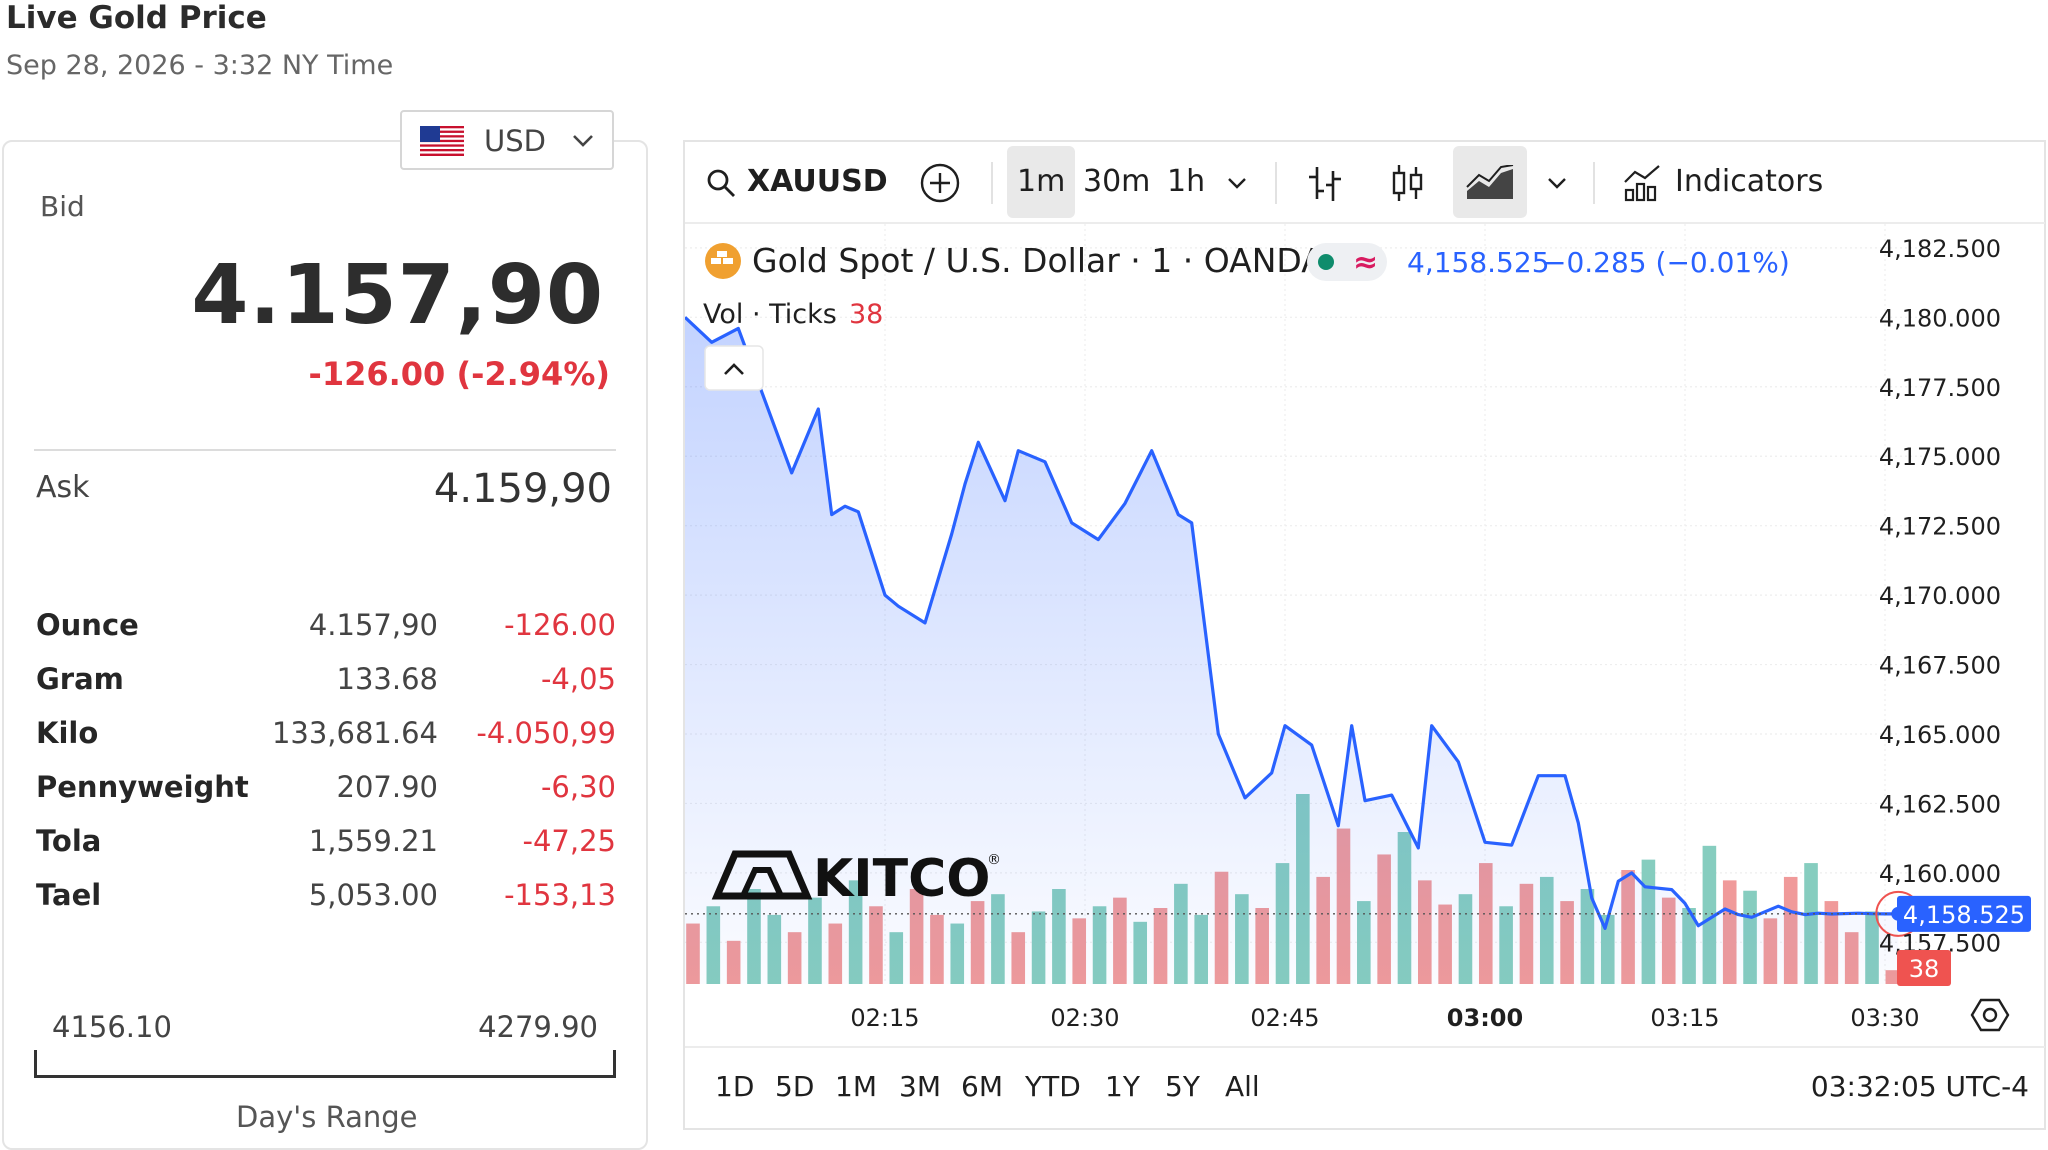  Describe the element at coordinates (795, 1086) in the screenshot. I see `range-5d: 5D` at that location.